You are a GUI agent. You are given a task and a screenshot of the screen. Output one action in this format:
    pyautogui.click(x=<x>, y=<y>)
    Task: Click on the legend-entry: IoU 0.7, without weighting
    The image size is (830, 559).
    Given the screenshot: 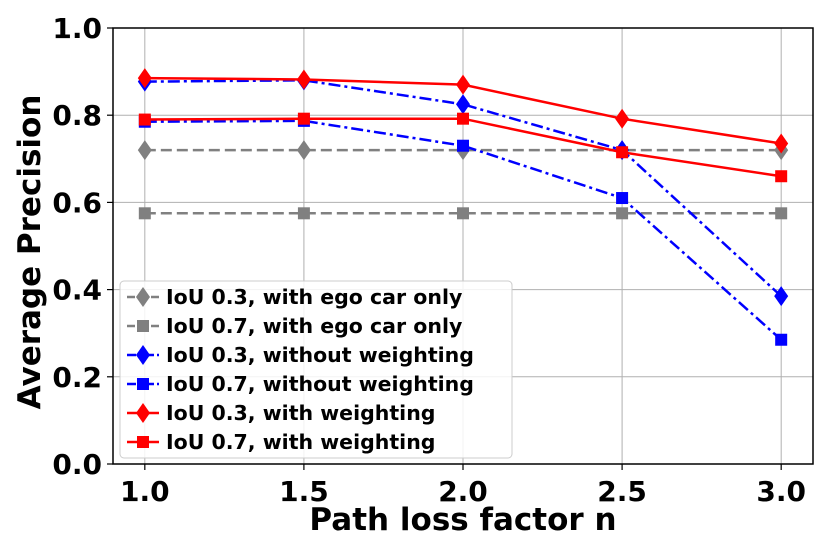 What is the action you would take?
    pyautogui.click(x=300, y=384)
    